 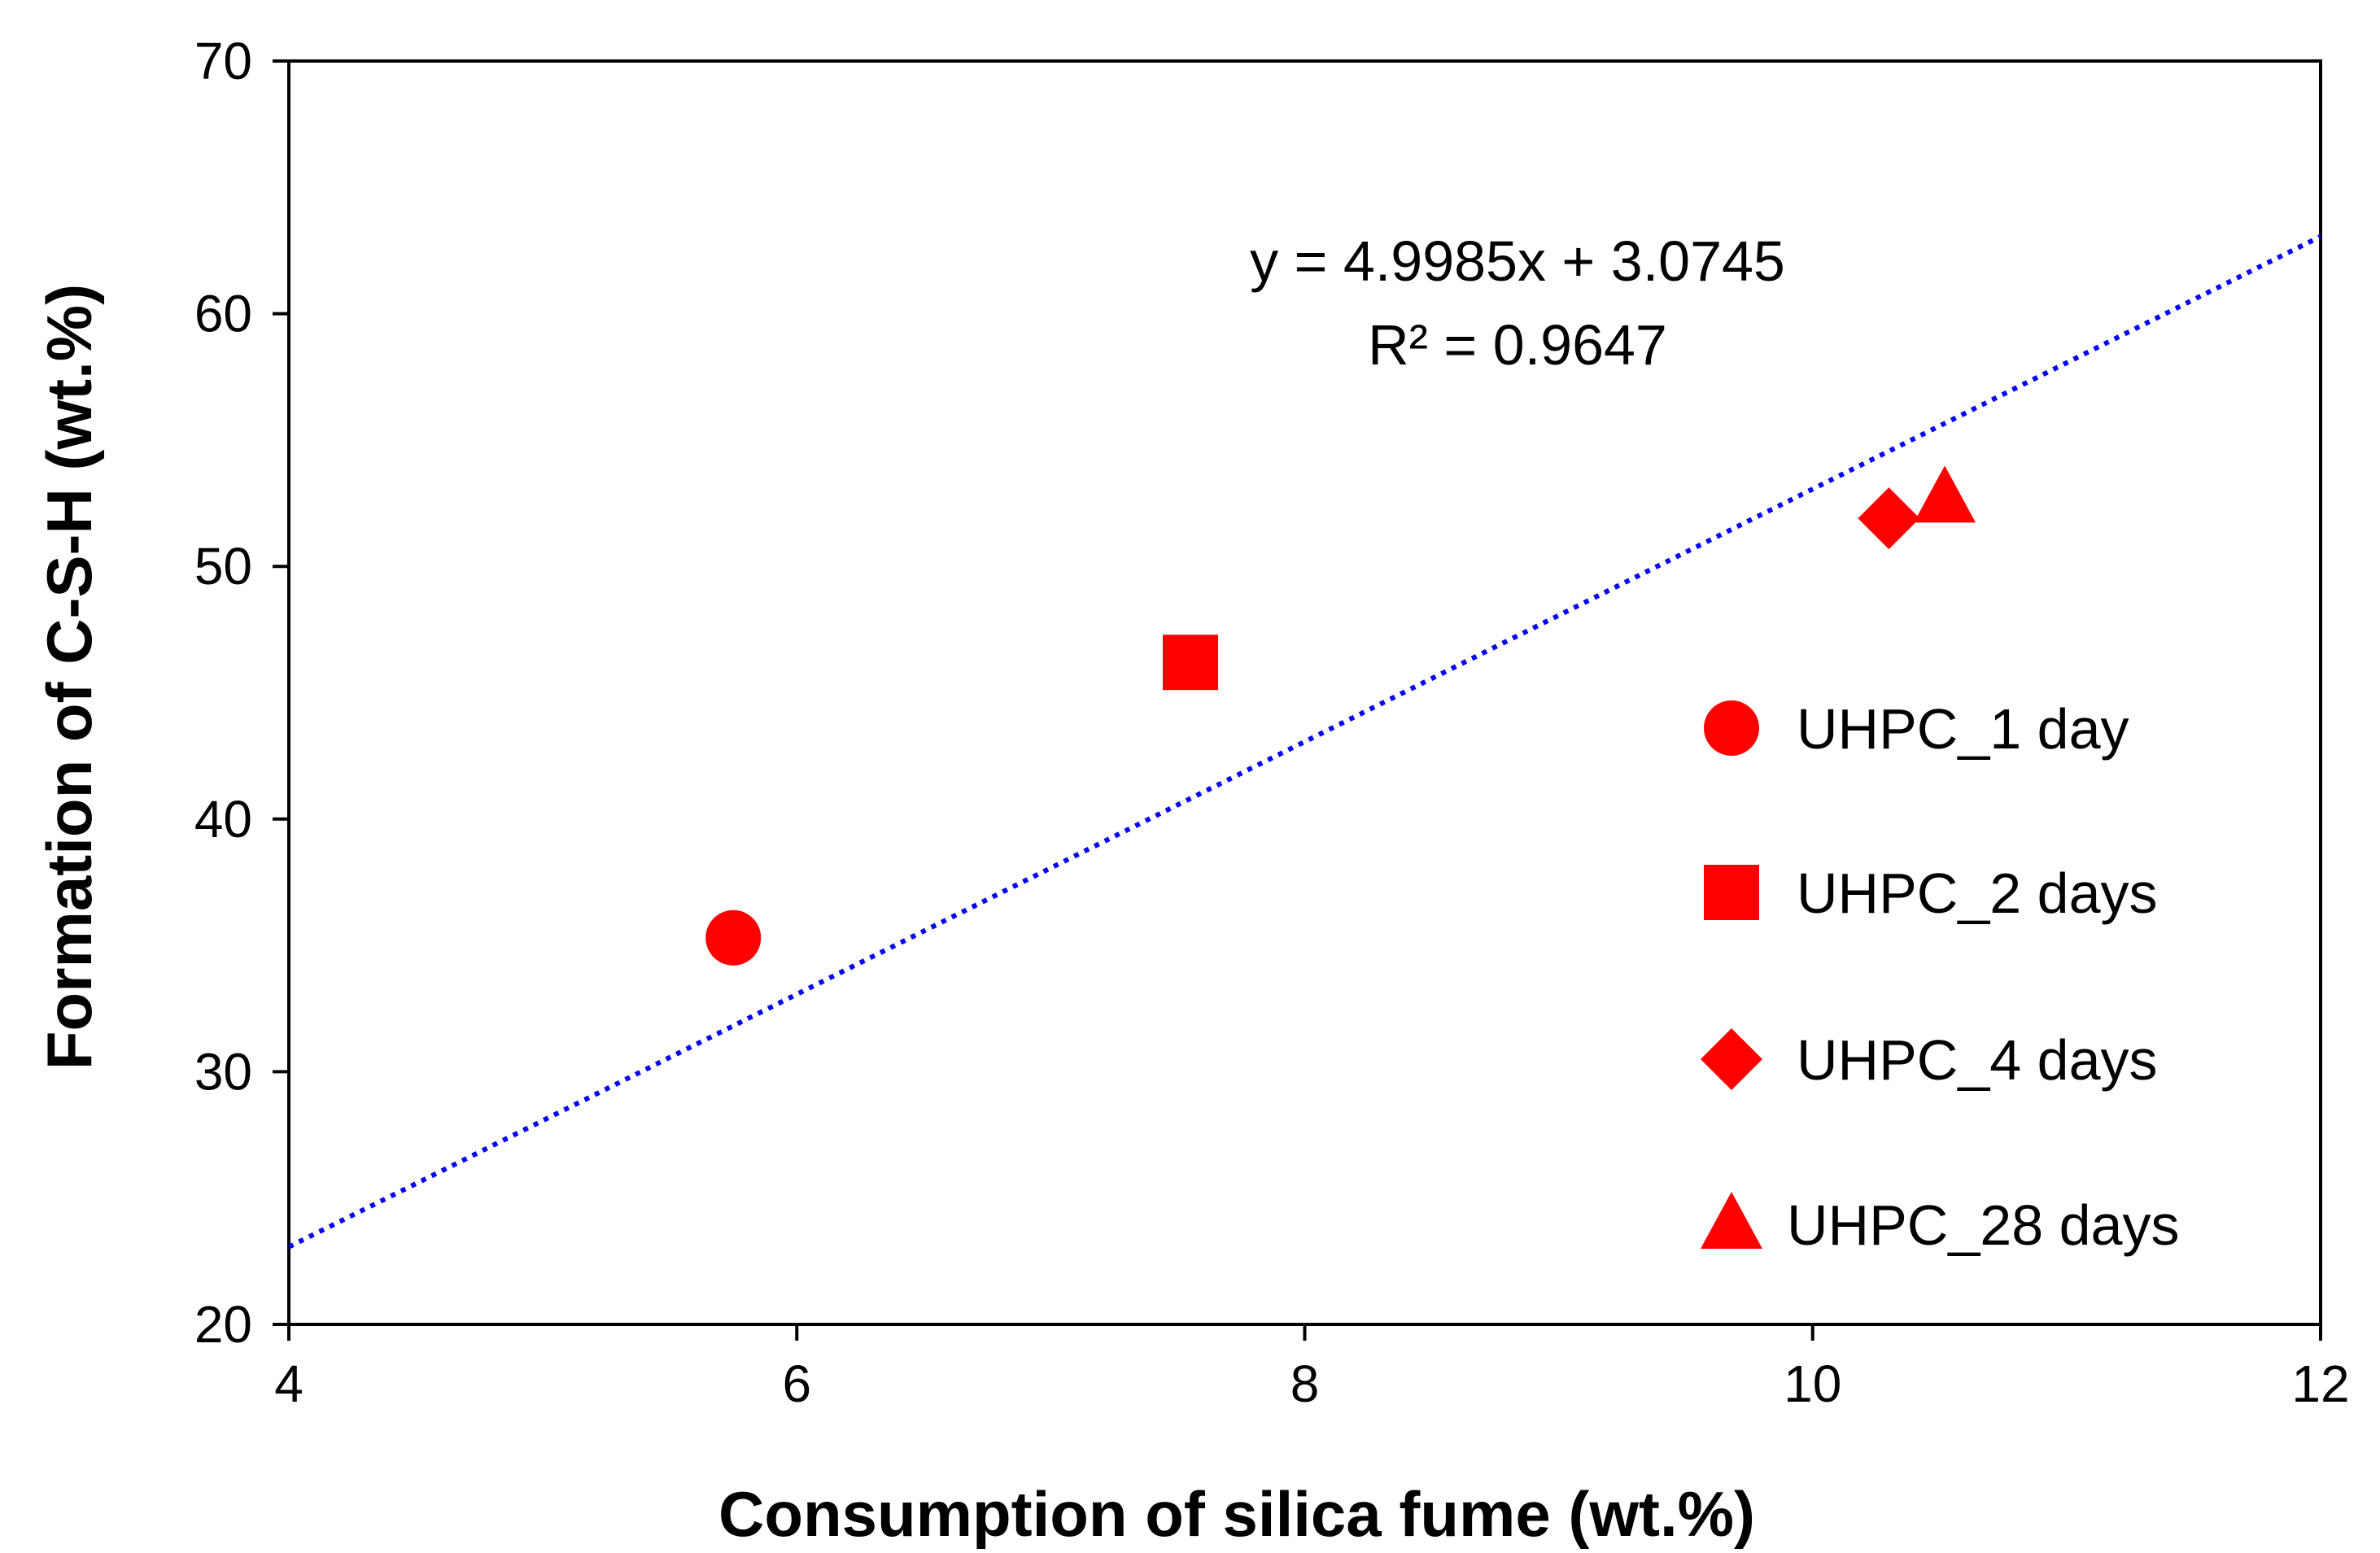 What do you see at coordinates (1963, 729) in the screenshot?
I see `legend-label: UHPC_1 day` at bounding box center [1963, 729].